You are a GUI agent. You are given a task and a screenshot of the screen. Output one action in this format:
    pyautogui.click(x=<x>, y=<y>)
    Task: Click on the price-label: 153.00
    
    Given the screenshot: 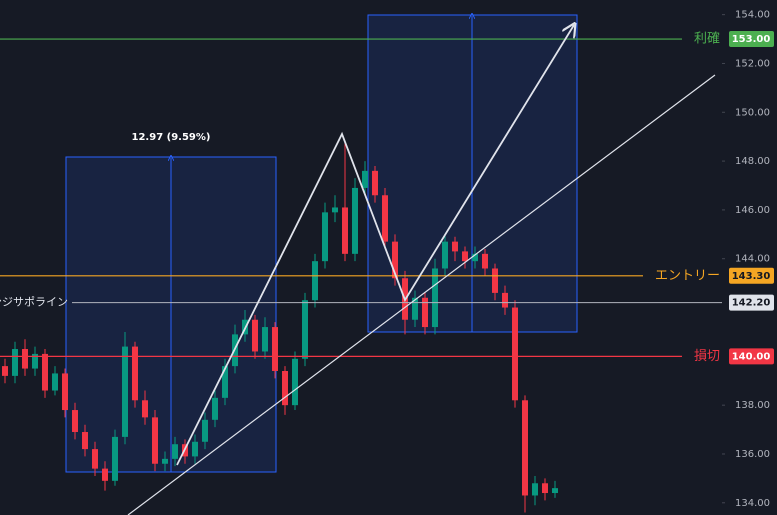 What is the action you would take?
    pyautogui.click(x=751, y=39)
    